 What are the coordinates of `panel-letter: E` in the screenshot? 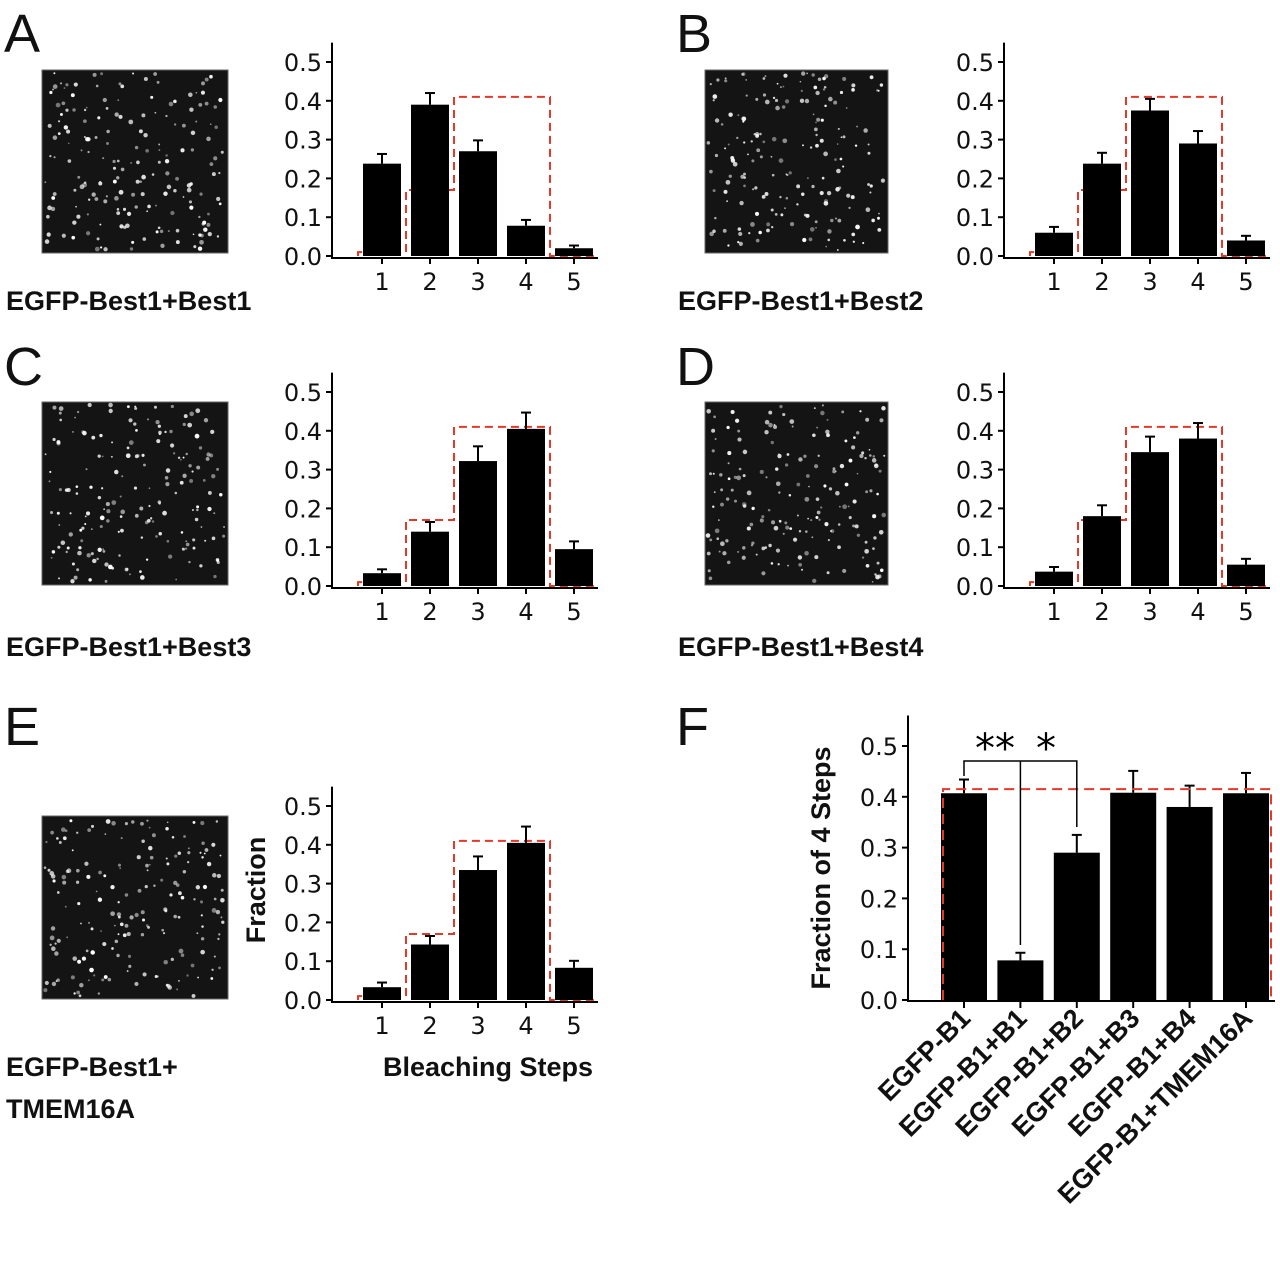 It's located at (22, 727).